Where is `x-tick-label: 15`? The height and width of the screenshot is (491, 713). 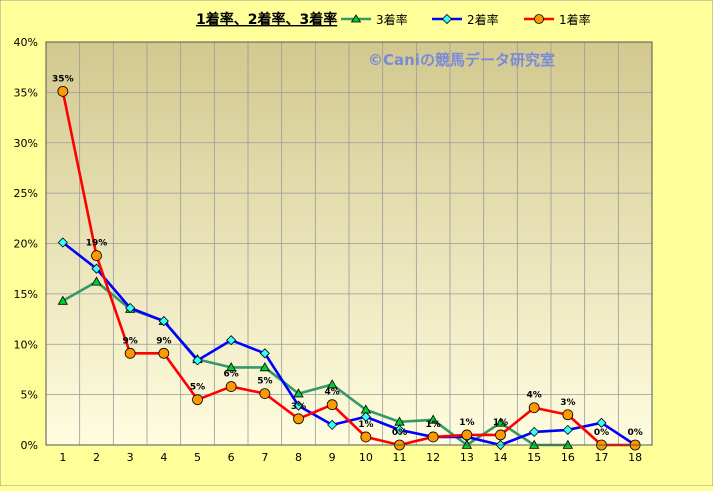
x-tick-label: 15 is located at coordinates (534, 457).